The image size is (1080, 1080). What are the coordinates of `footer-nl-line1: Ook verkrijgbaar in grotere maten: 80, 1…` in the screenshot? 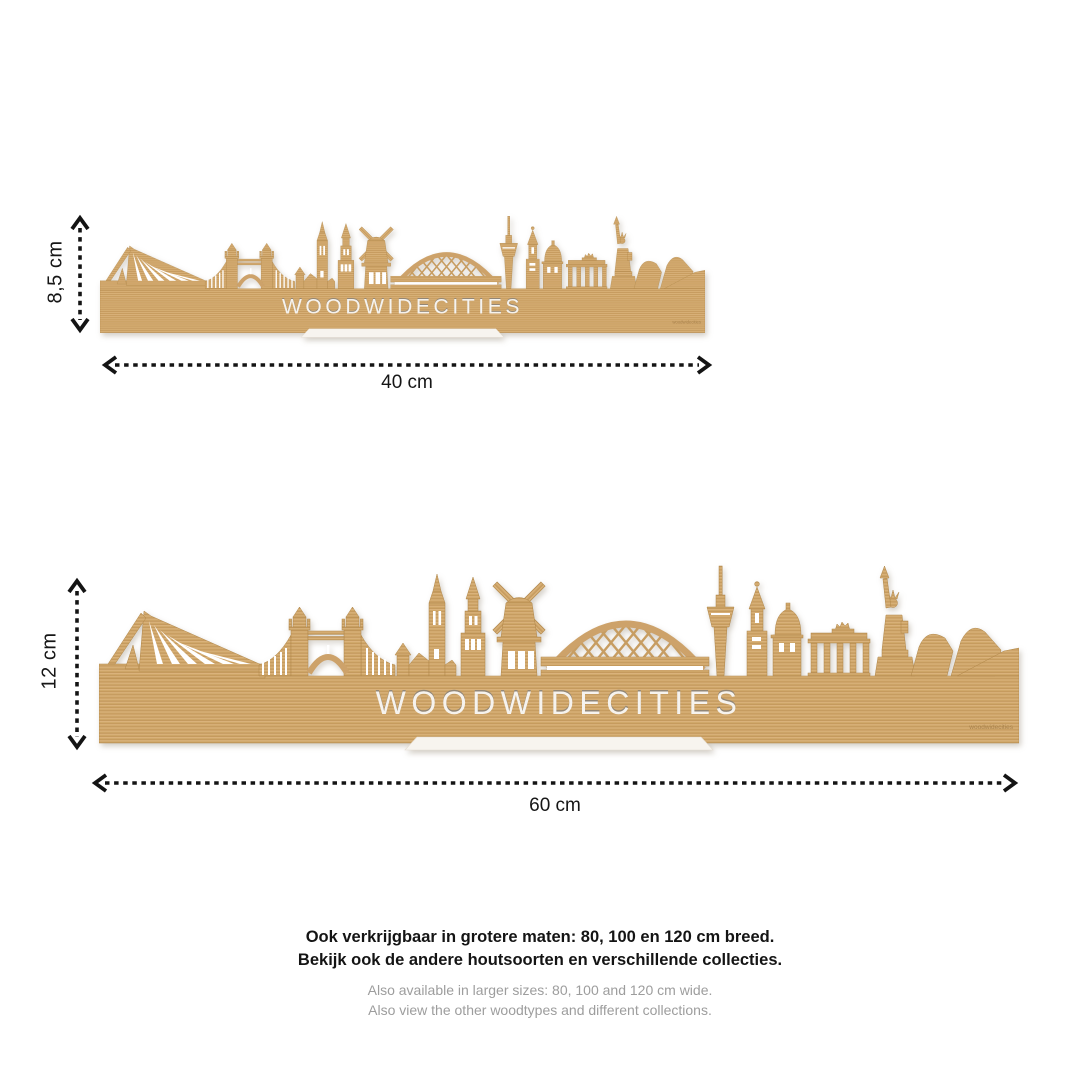 It's located at (540, 937).